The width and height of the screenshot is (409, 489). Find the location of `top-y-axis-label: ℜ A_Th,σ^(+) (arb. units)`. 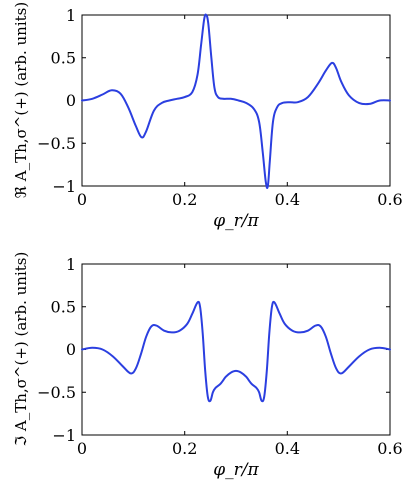

top-y-axis-label: ℜ A_Th,σ^(+) (arb. units) is located at coordinates (21, 100).